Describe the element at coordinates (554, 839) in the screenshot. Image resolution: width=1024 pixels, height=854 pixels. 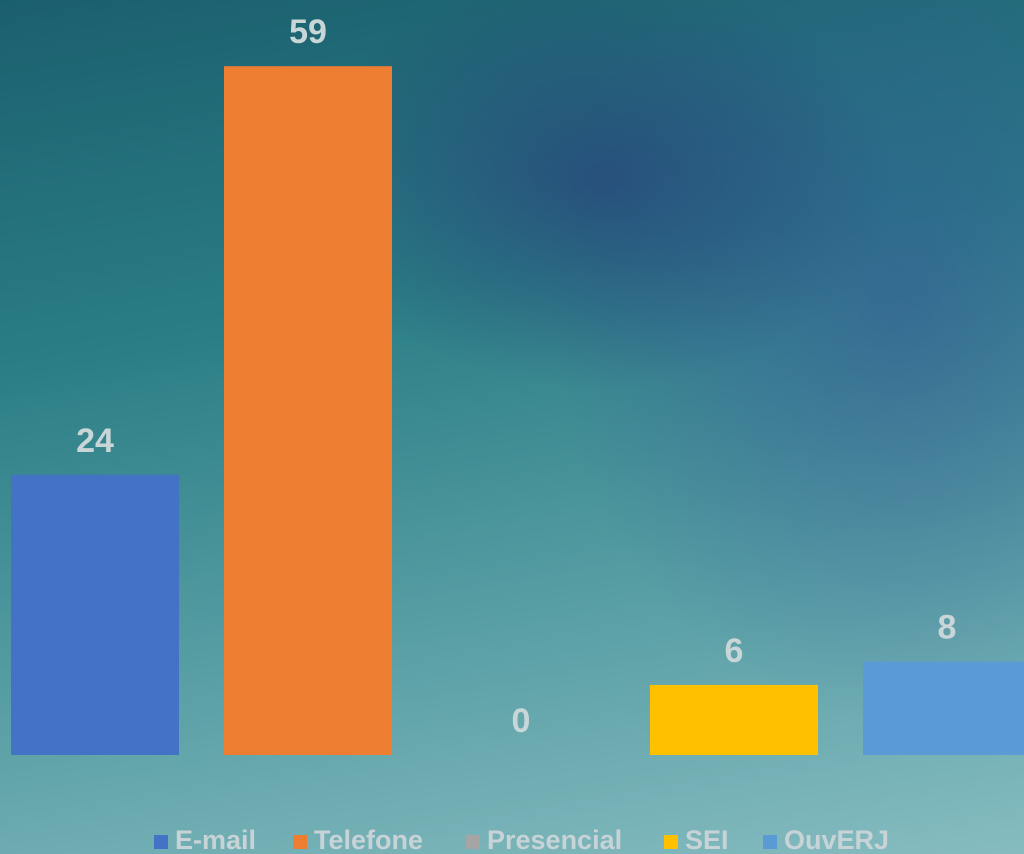
I see `legend-label: Presencial` at that location.